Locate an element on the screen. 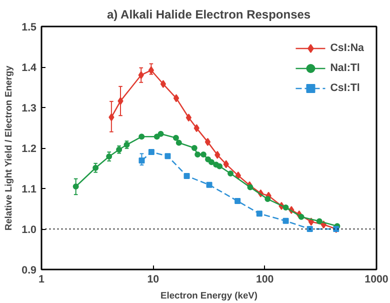  legend-label: CsI:Tl is located at coordinates (345, 88).